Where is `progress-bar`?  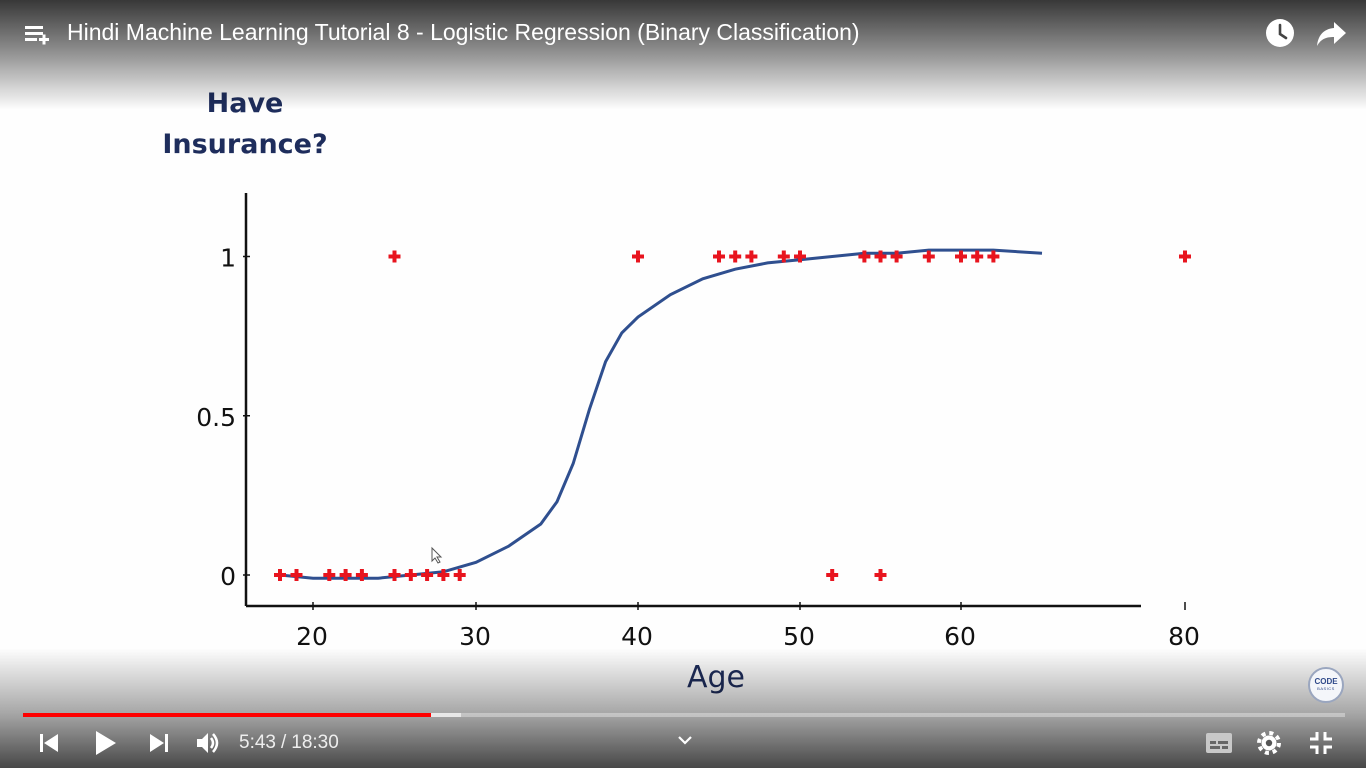
progress-bar is located at coordinates (684, 715).